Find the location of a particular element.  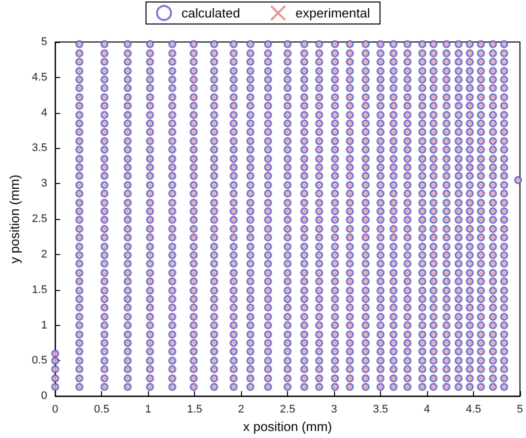

y-tick-label: 3.5 is located at coordinates (40, 148).